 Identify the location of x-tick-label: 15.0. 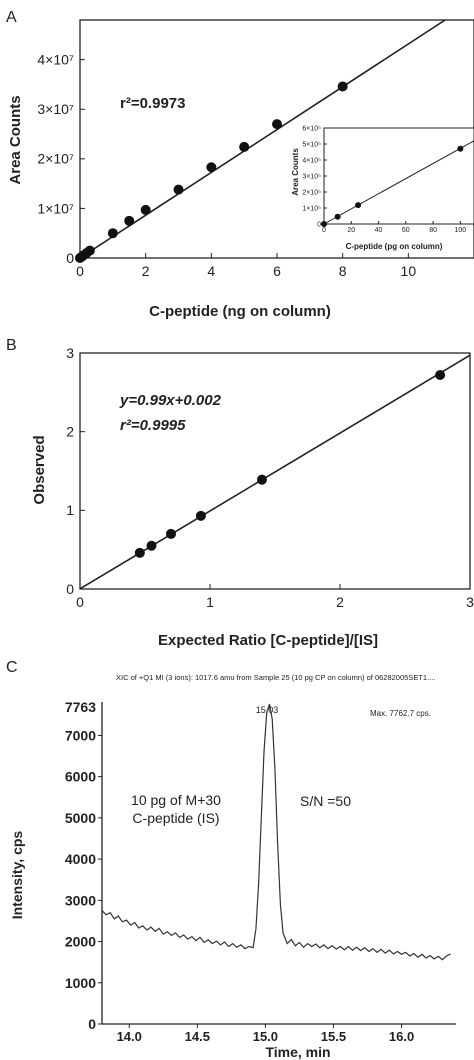
(265, 1036).